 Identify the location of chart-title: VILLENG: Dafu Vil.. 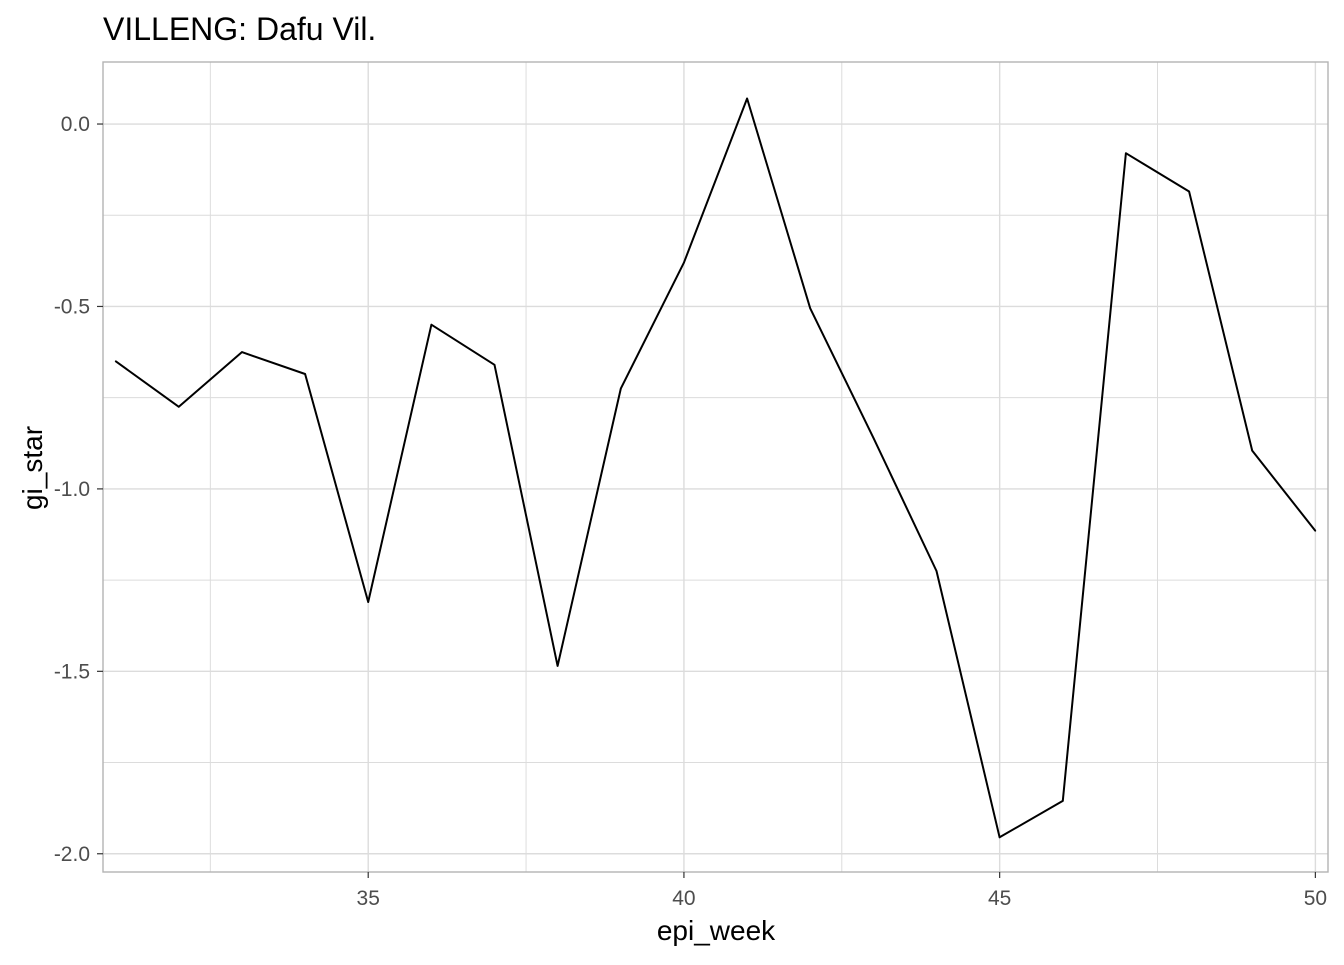
(239, 29).